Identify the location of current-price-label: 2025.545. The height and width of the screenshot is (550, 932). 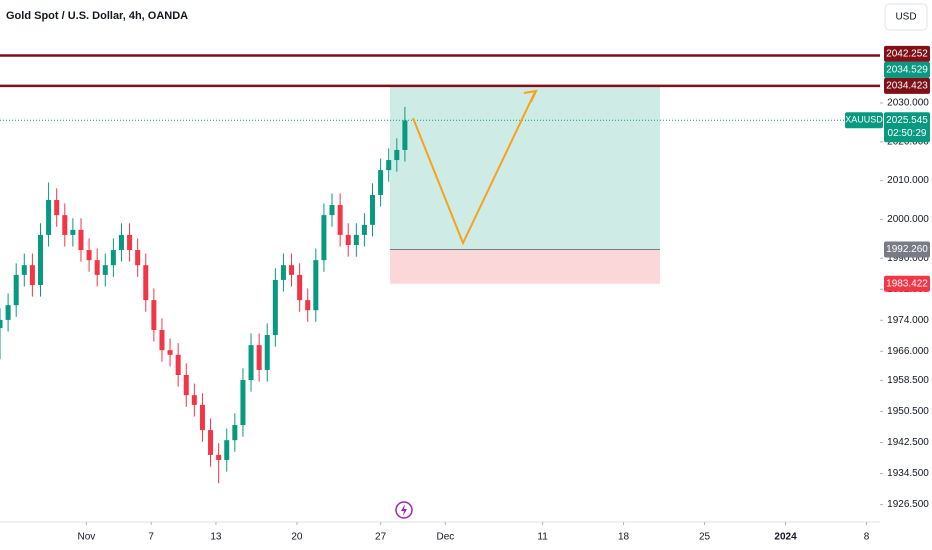
(907, 120).